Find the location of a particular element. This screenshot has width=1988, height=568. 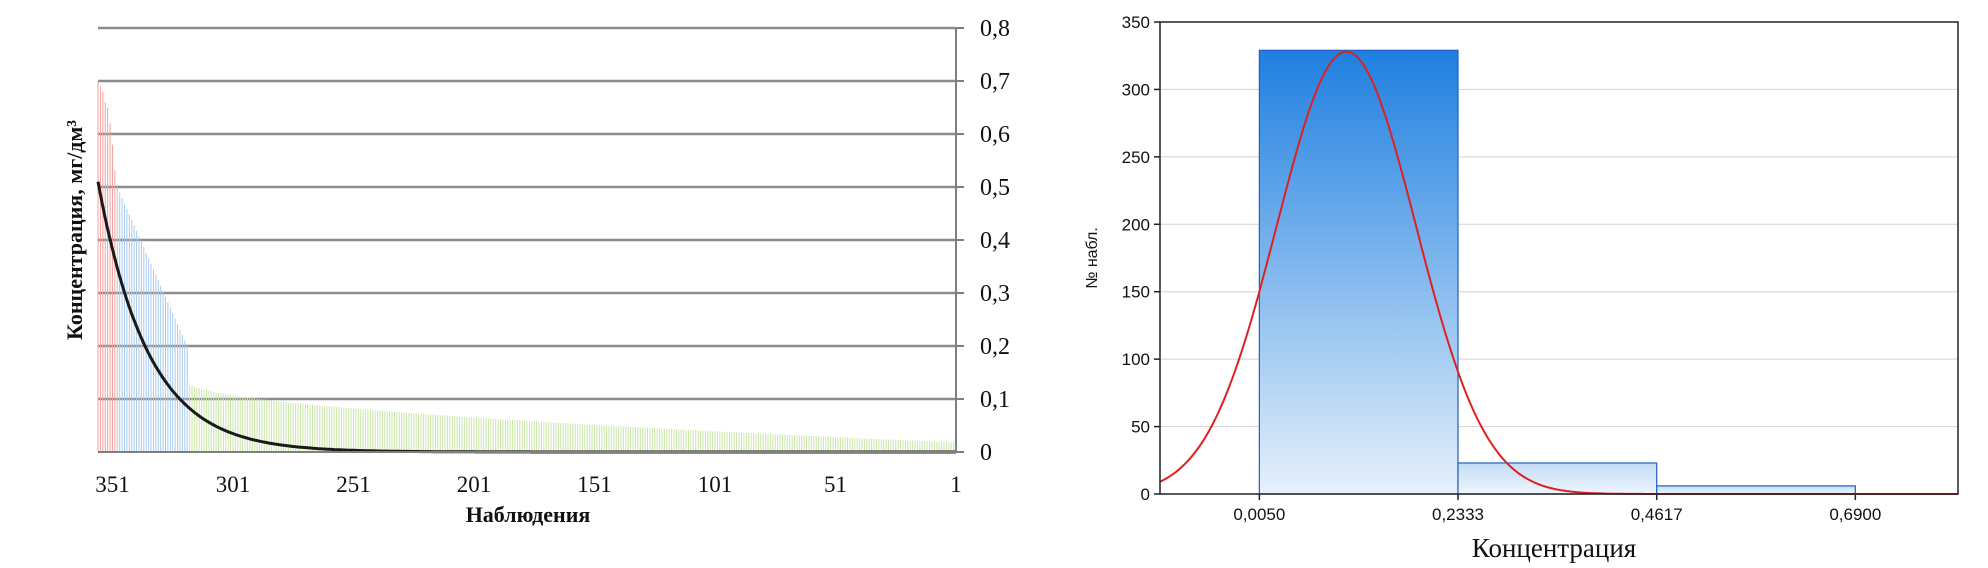

y-tick-label: 300 is located at coordinates (1136, 89).